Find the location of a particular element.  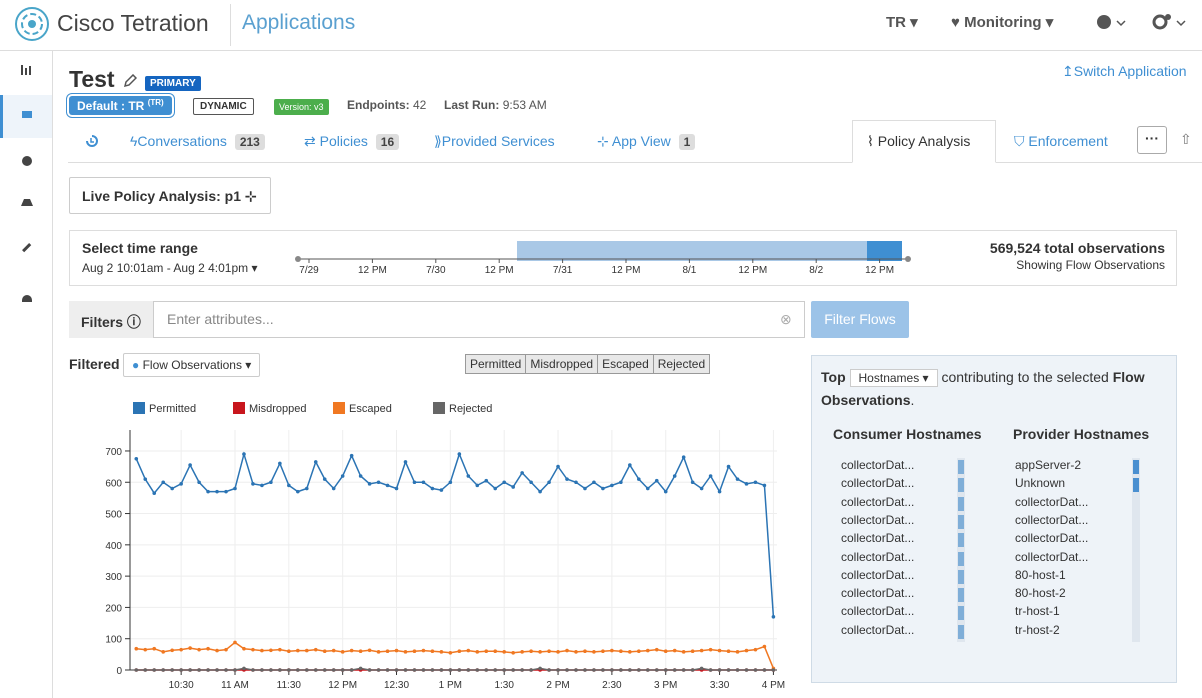

tab-label: Enforcement is located at coordinates (1068, 141).